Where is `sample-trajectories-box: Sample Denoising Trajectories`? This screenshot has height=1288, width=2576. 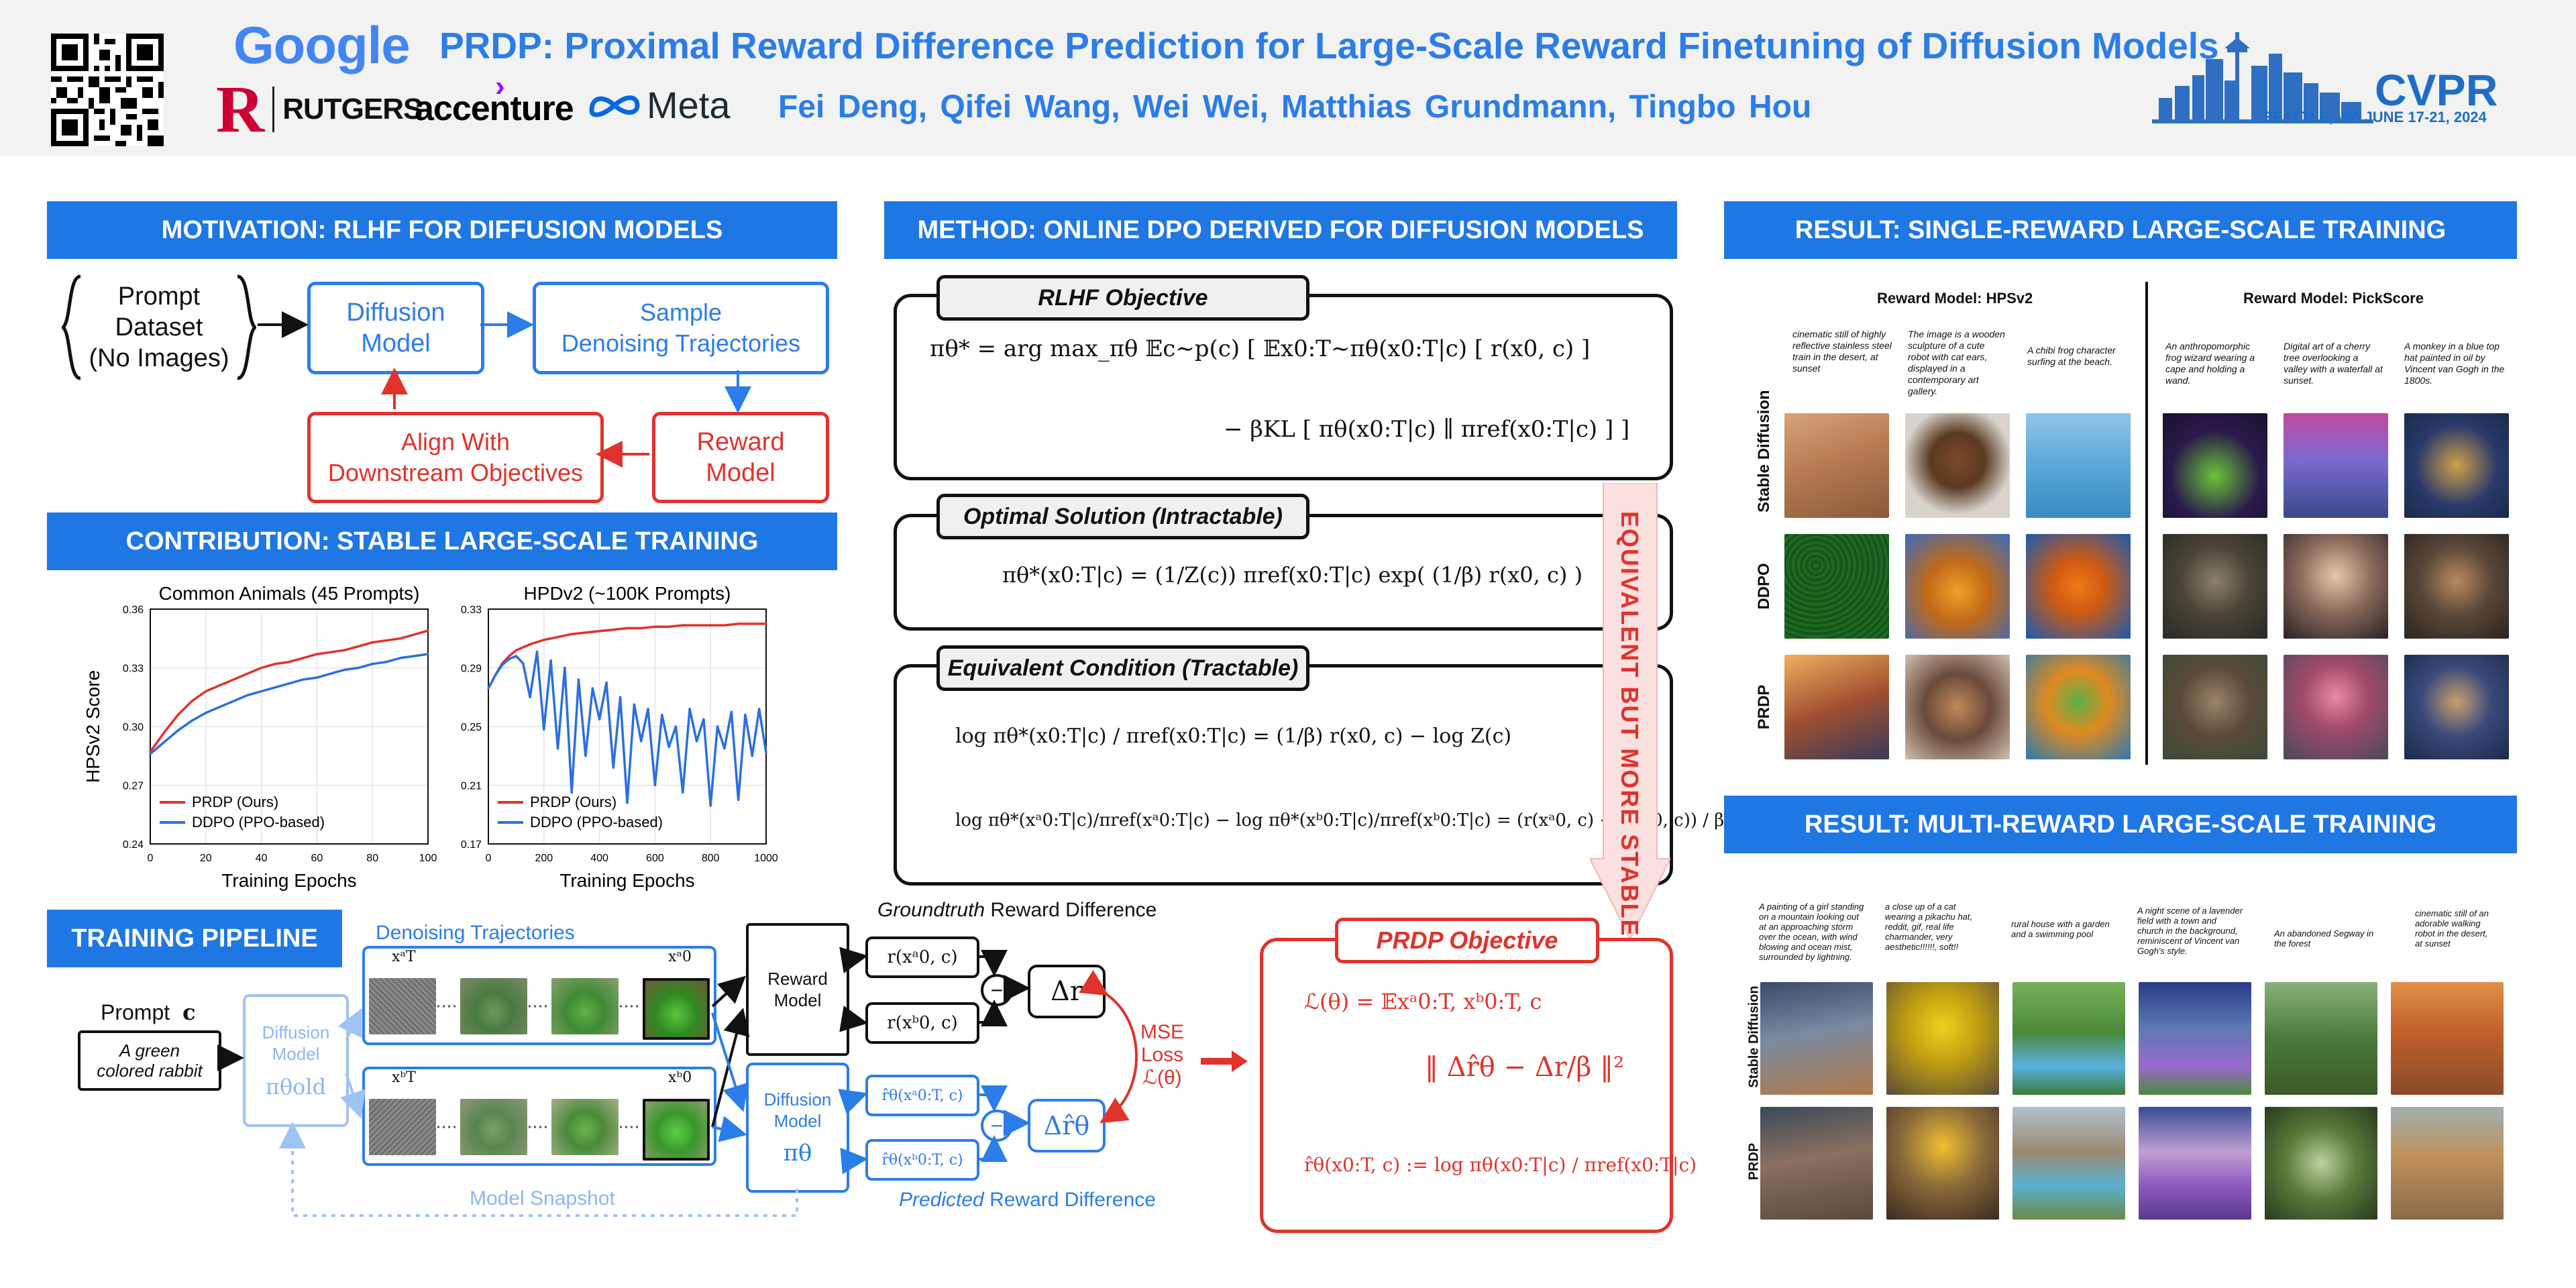
sample-trajectories-box: Sample Denoising Trajectories is located at coordinates (681, 328).